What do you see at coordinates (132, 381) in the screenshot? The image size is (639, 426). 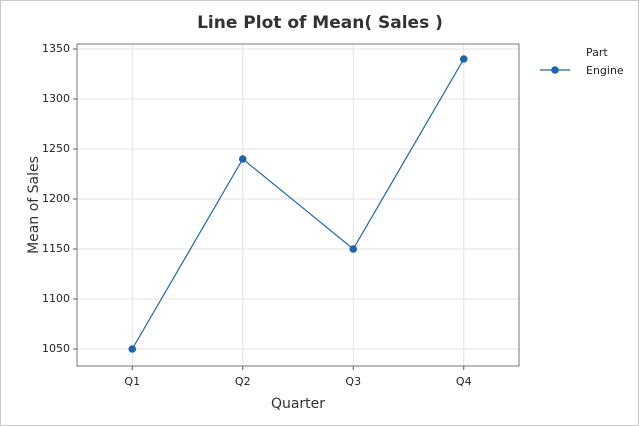 I see `x-tick-label: Q1` at bounding box center [132, 381].